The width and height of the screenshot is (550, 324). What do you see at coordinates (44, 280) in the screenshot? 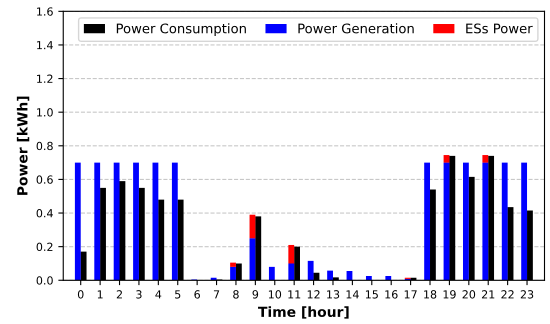
I see `y-tick-label: 0.0` at bounding box center [44, 280].